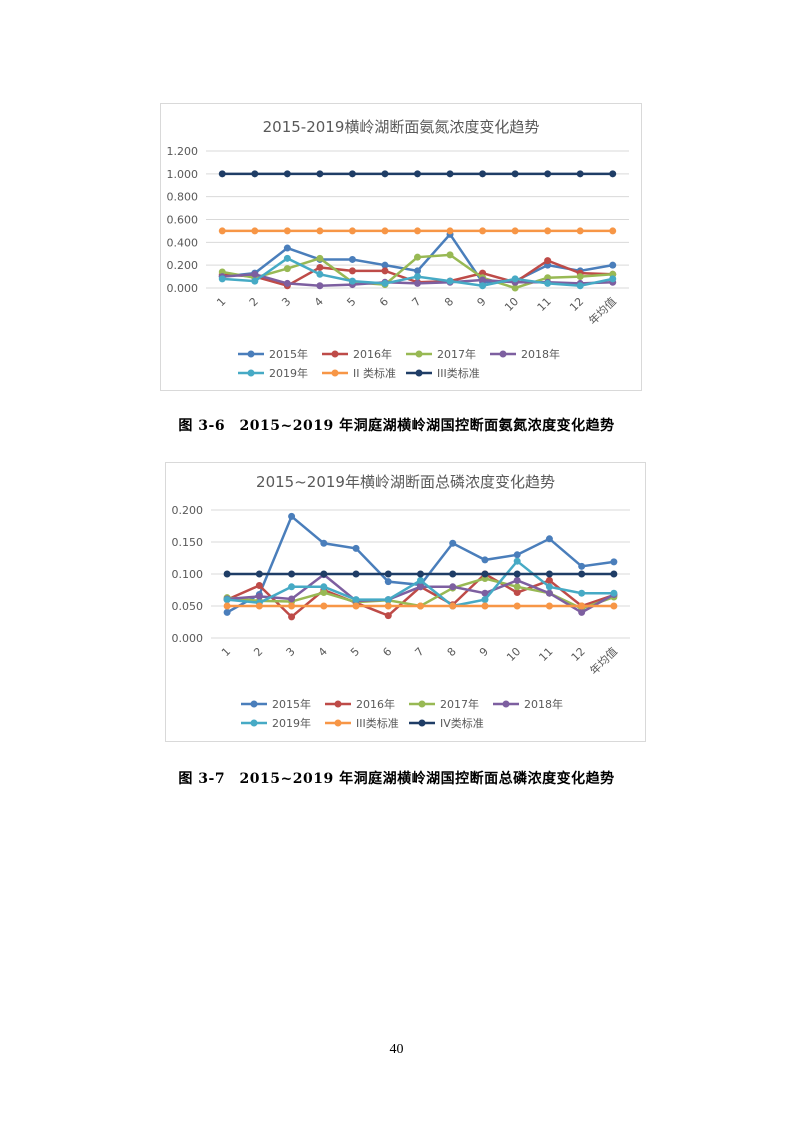  What do you see at coordinates (545, 654) in the screenshot?
I see `x-tick-label: 11` at bounding box center [545, 654].